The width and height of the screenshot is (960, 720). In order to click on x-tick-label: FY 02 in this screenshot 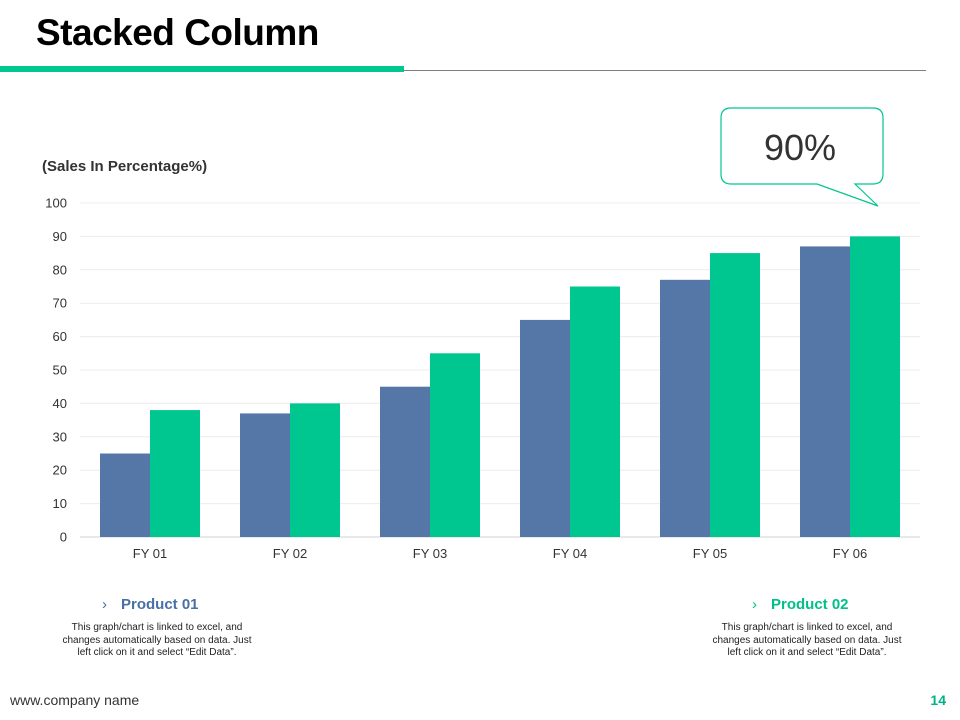, I will do `click(290, 553)`.